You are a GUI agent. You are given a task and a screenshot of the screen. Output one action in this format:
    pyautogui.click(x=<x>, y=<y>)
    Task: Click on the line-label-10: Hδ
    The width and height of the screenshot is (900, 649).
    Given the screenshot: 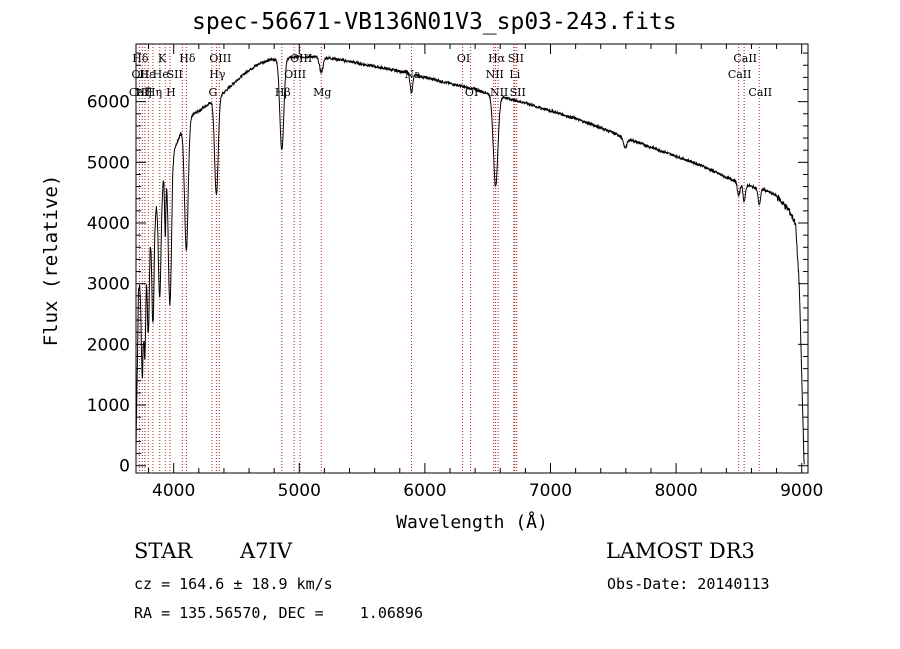 What is the action you would take?
    pyautogui.click(x=187, y=58)
    